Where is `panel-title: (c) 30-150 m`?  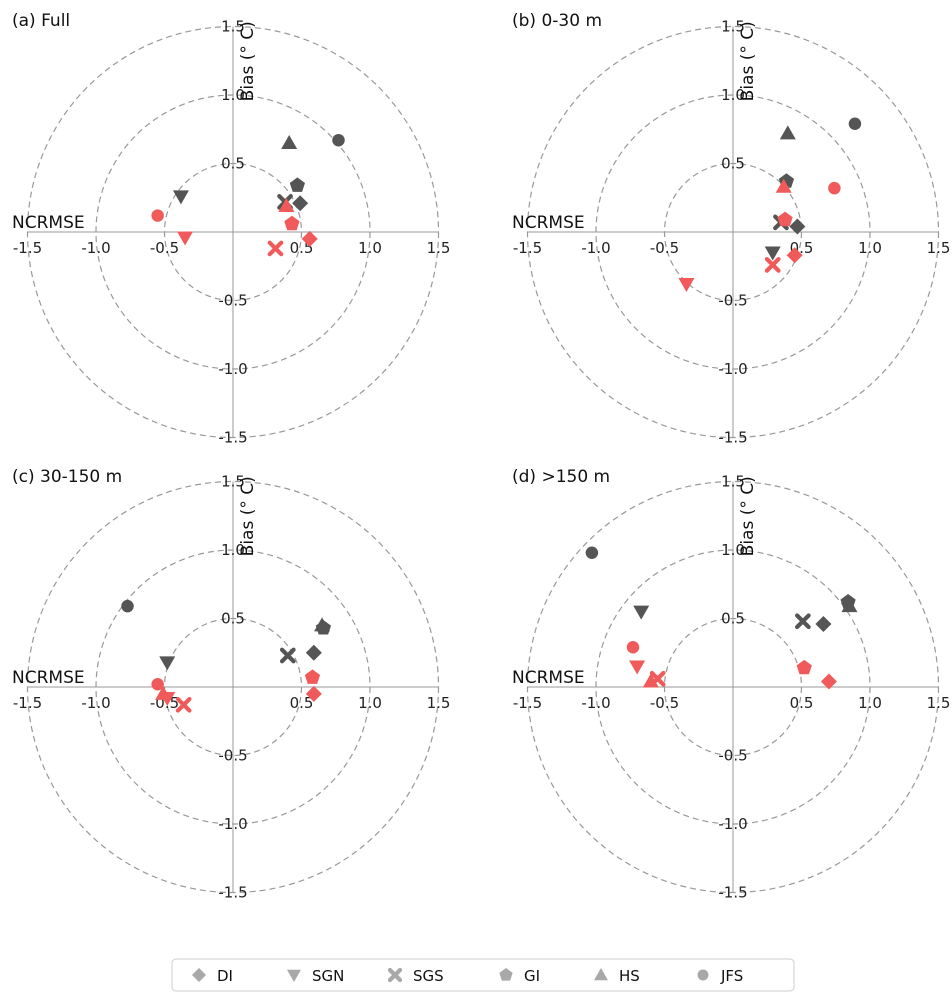
panel-title: (c) 30-150 m is located at coordinates (67, 477).